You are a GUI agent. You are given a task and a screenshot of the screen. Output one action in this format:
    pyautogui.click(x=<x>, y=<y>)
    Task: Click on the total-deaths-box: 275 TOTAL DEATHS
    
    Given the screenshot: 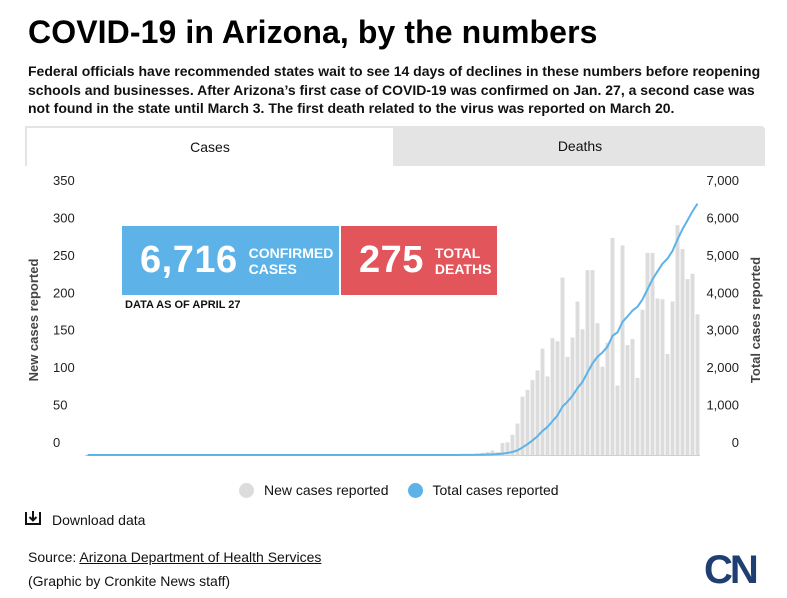 What is the action you would take?
    pyautogui.click(x=419, y=260)
    